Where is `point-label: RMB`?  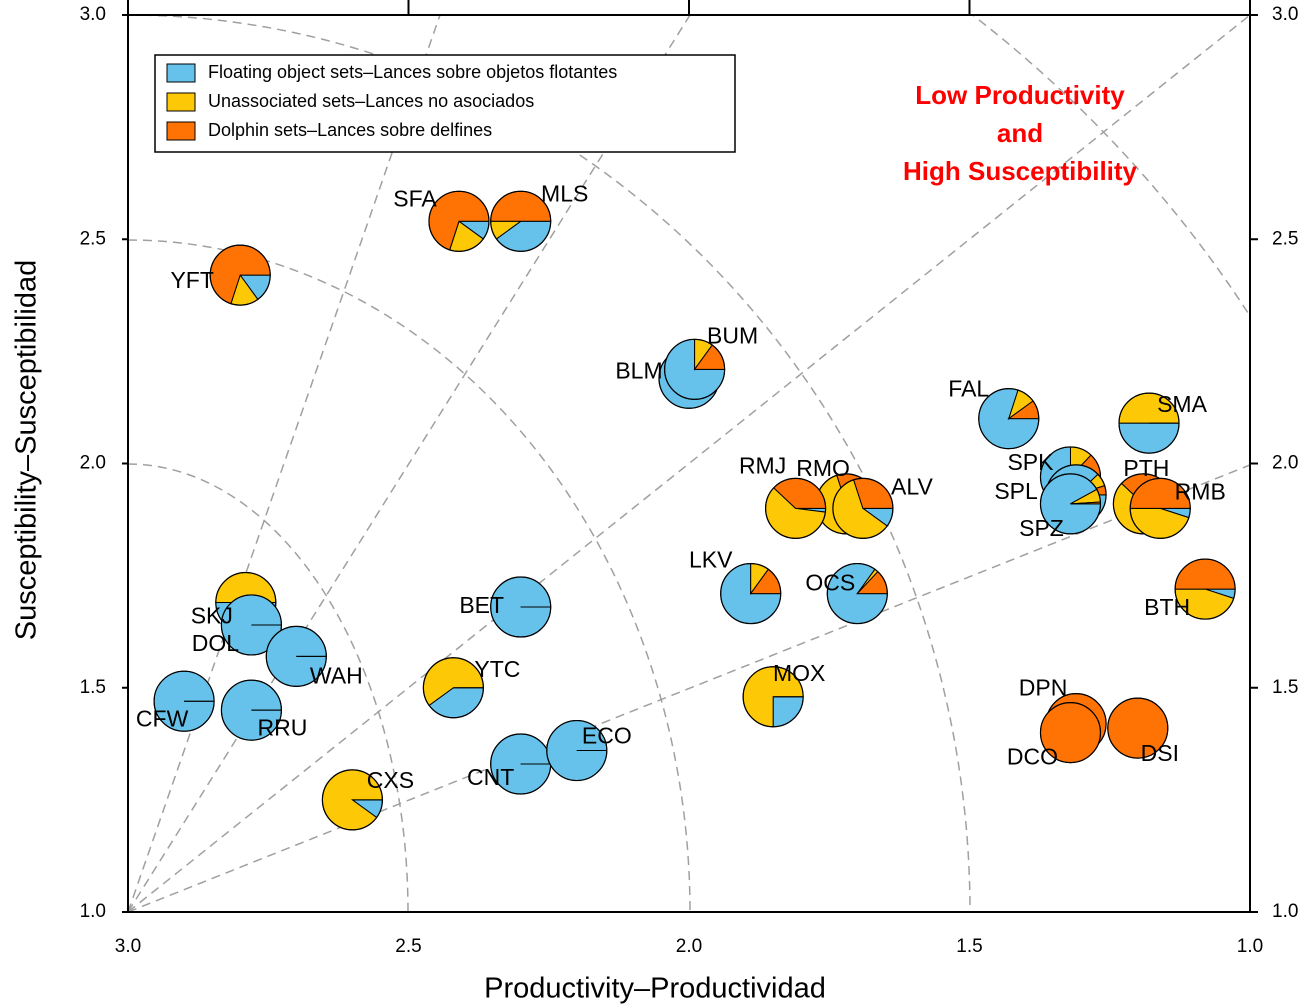
point-label: RMB is located at coordinates (1200, 491).